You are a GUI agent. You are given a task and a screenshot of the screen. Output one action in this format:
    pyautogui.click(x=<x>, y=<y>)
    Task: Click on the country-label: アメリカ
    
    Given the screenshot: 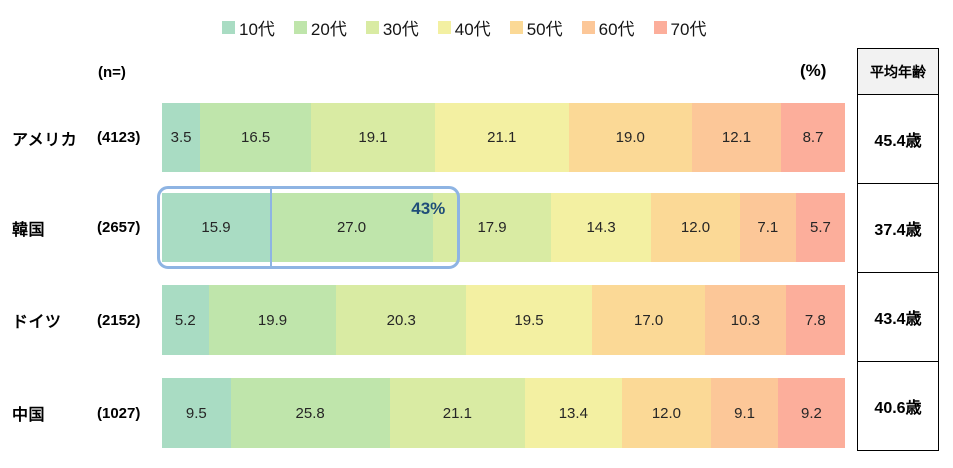 What is the action you would take?
    pyautogui.click(x=45, y=140)
    